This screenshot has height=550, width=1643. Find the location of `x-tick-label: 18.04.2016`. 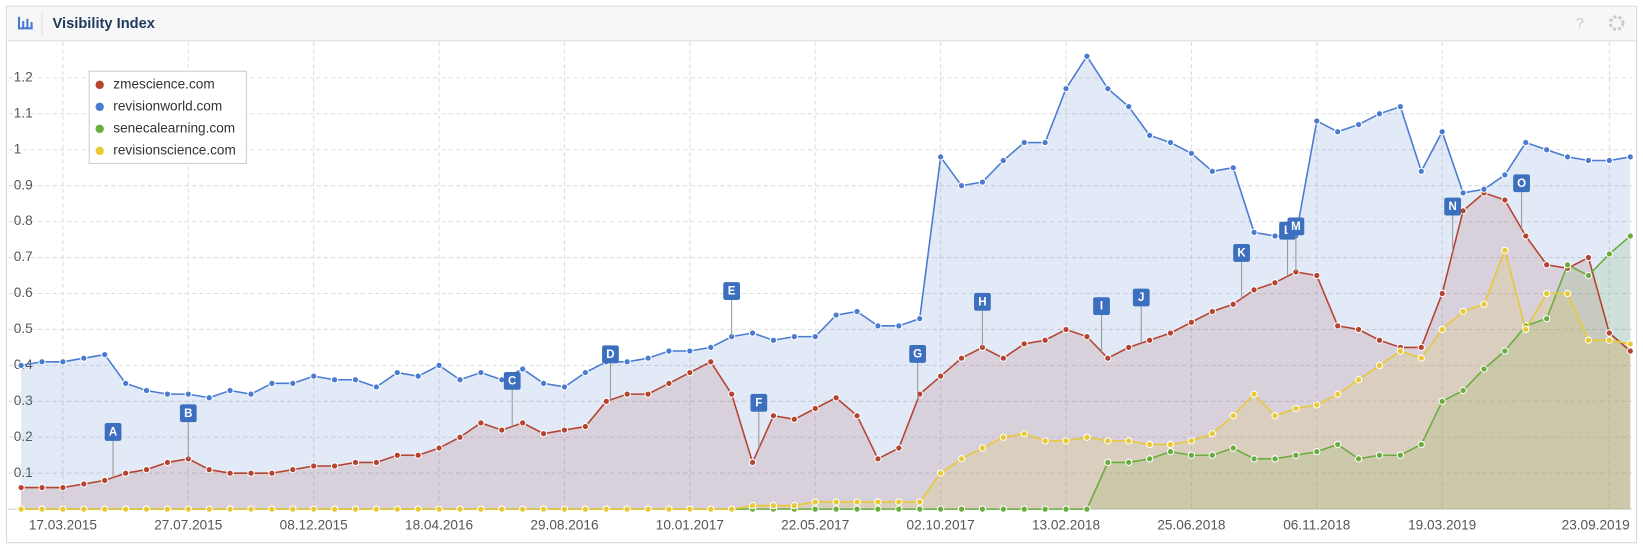

x-tick-label: 18.04.2016 is located at coordinates (439, 524).